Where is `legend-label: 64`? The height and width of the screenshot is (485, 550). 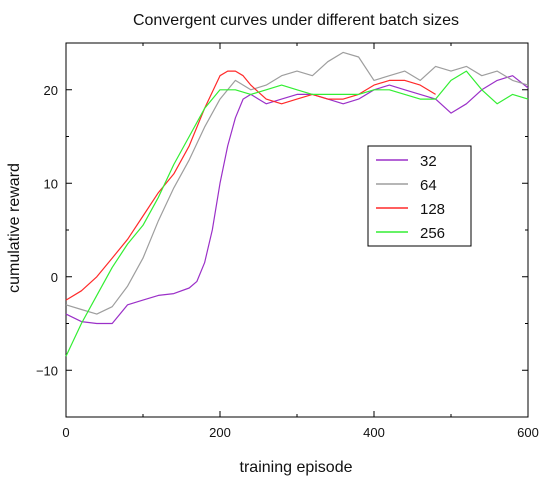
legend-label: 64 is located at coordinates (428, 185).